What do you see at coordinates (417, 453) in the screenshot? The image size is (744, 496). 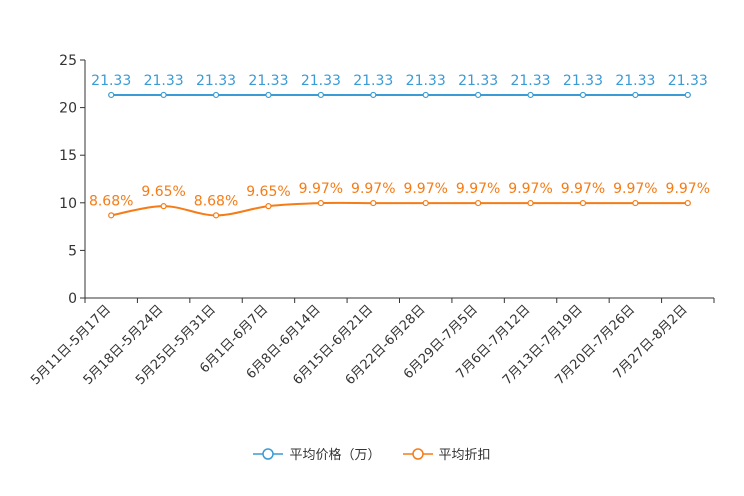 I see `legend-swatch-discount` at bounding box center [417, 453].